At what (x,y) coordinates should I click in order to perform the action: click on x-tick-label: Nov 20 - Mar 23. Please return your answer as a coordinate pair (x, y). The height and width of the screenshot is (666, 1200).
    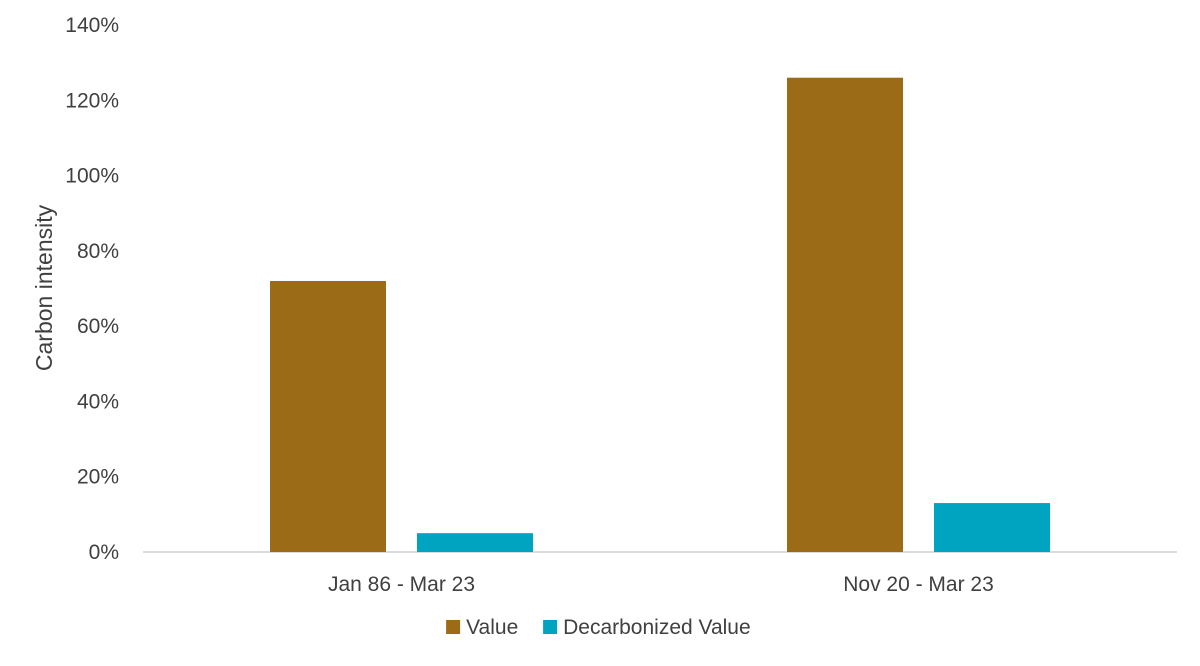
    Looking at the image, I should click on (918, 584).